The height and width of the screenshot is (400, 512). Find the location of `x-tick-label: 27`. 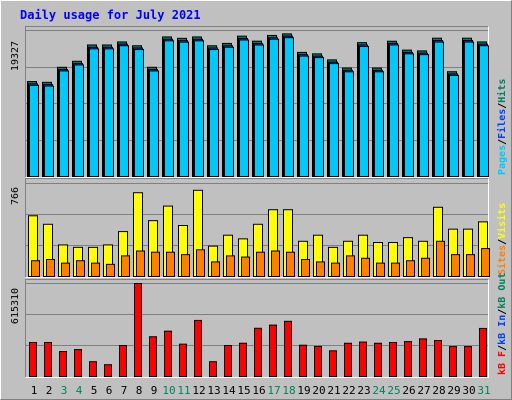

x-tick-label: 27 is located at coordinates (423, 390).